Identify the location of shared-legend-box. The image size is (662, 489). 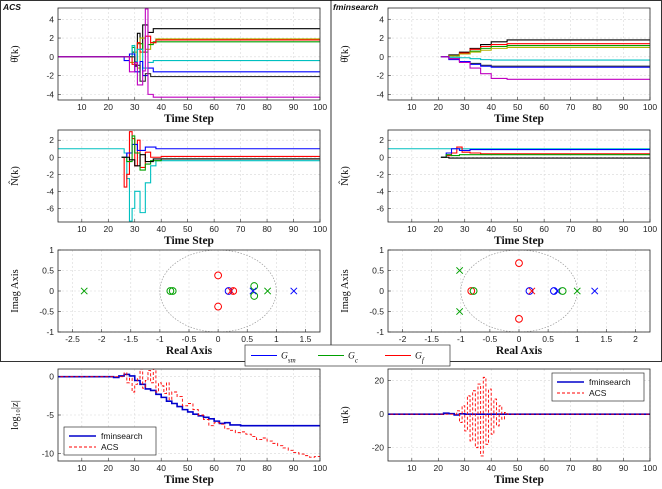
(347, 355).